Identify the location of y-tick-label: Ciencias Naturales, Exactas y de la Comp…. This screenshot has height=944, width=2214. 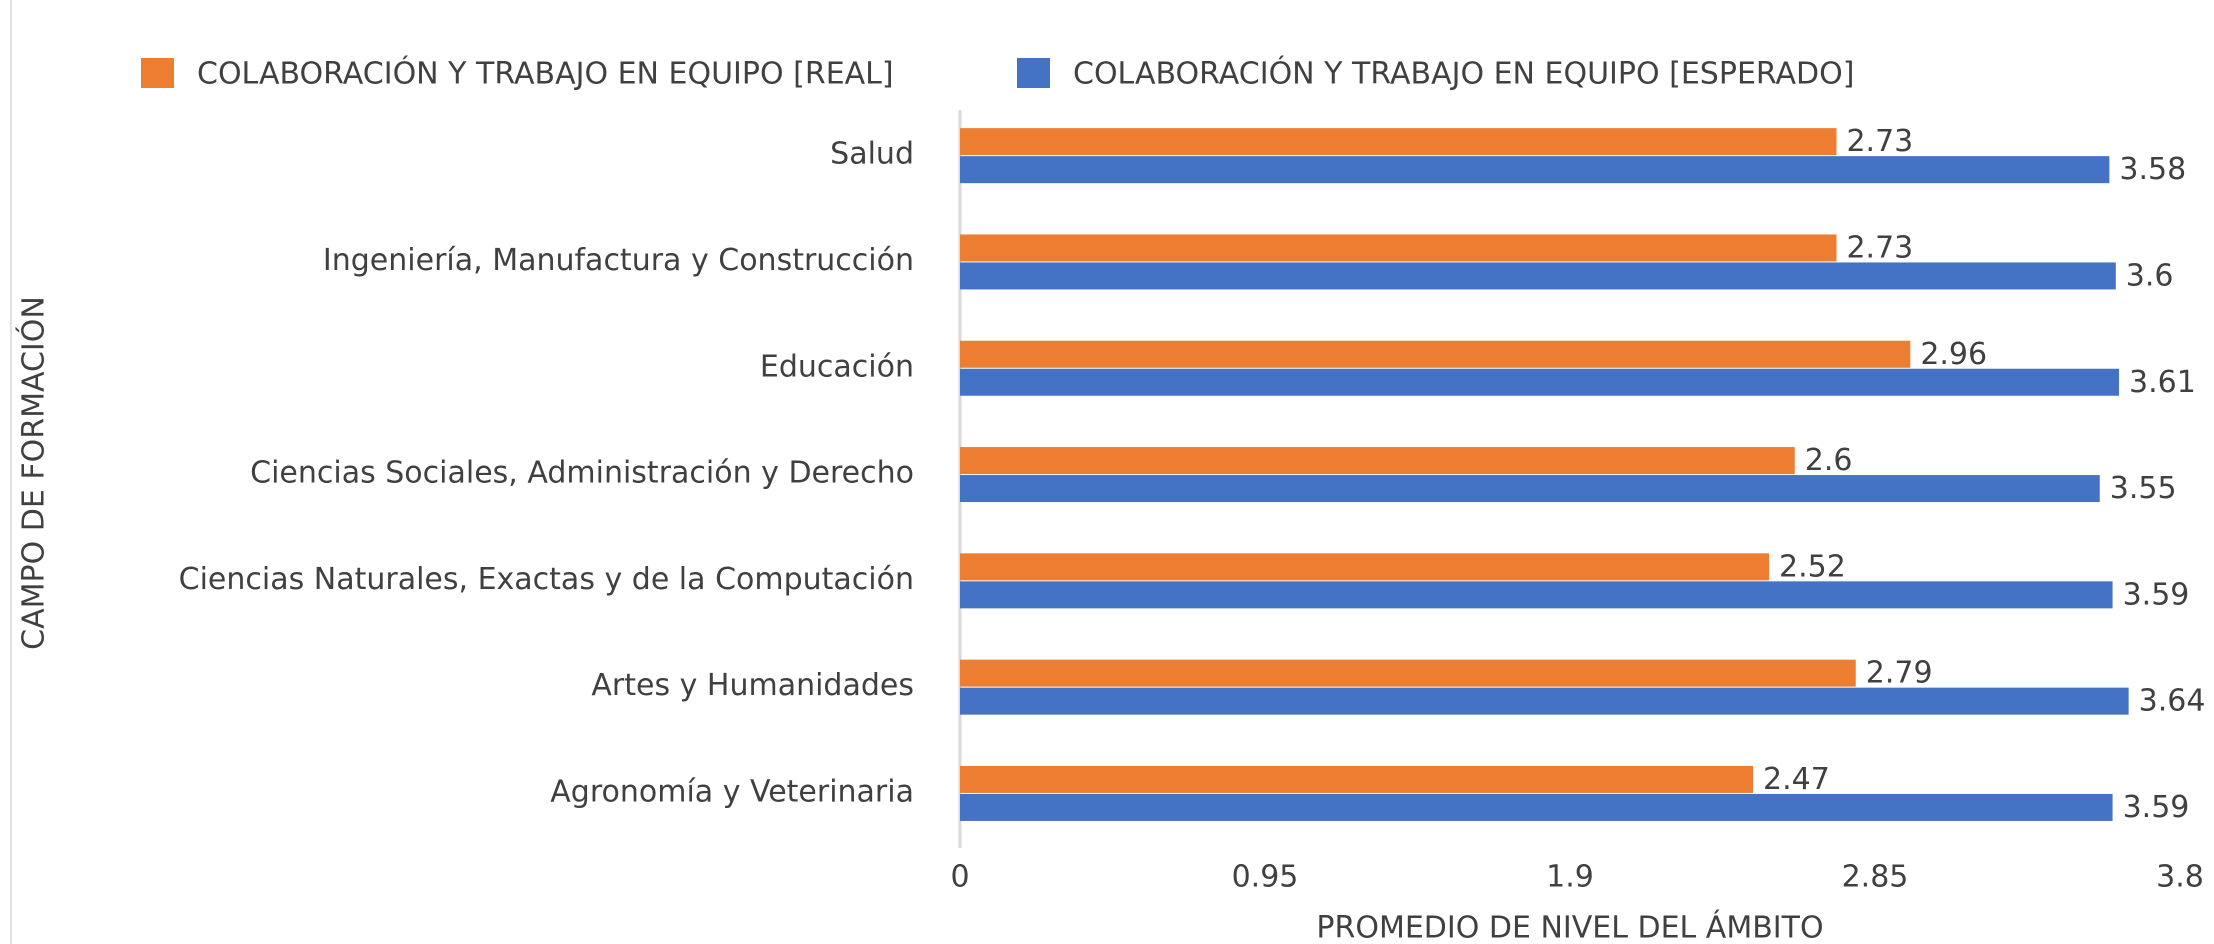
(546, 579).